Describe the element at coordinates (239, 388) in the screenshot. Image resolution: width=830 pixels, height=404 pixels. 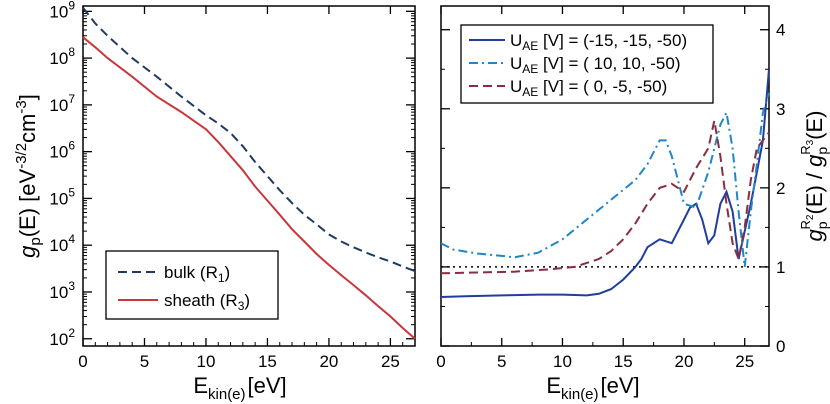
I see `left-x-axis-label: Ekin(e)[eV]` at that location.